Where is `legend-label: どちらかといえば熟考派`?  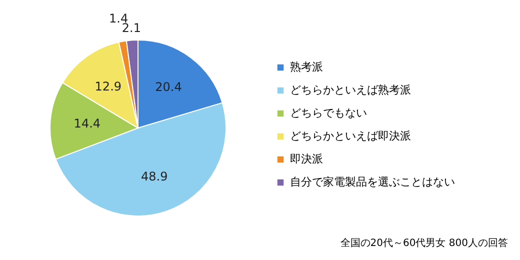
legend-label: どちらかといえば熟考派 is located at coordinates (350, 90).